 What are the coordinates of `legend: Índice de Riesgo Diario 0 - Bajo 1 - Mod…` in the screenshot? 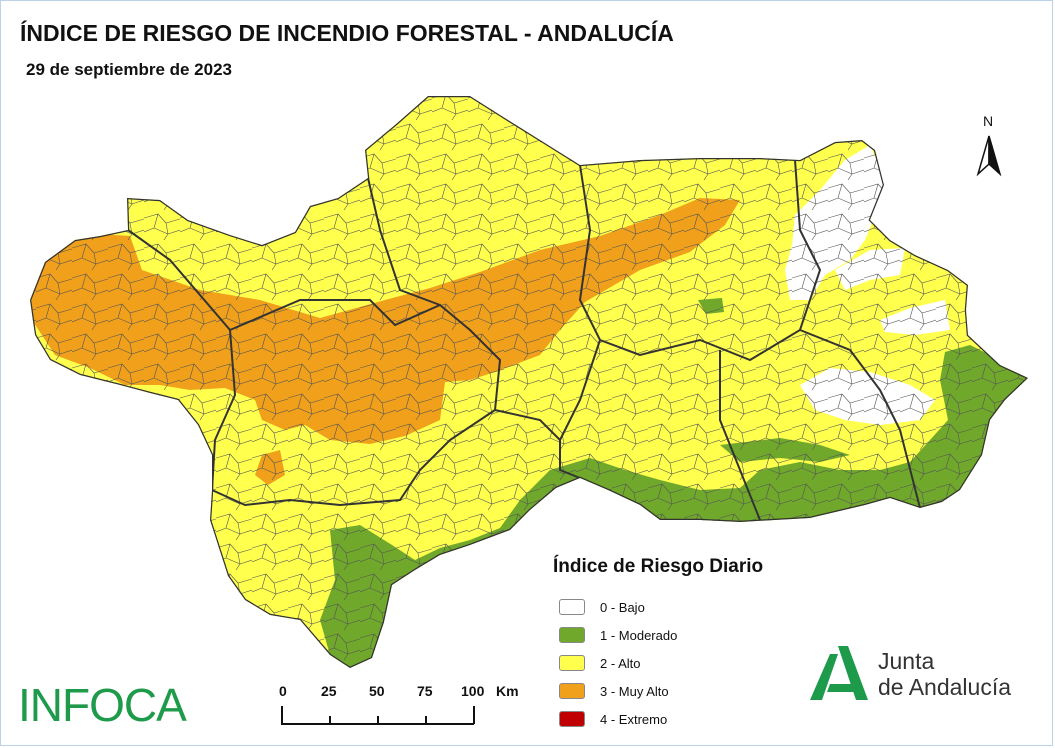 It's located at (658, 644).